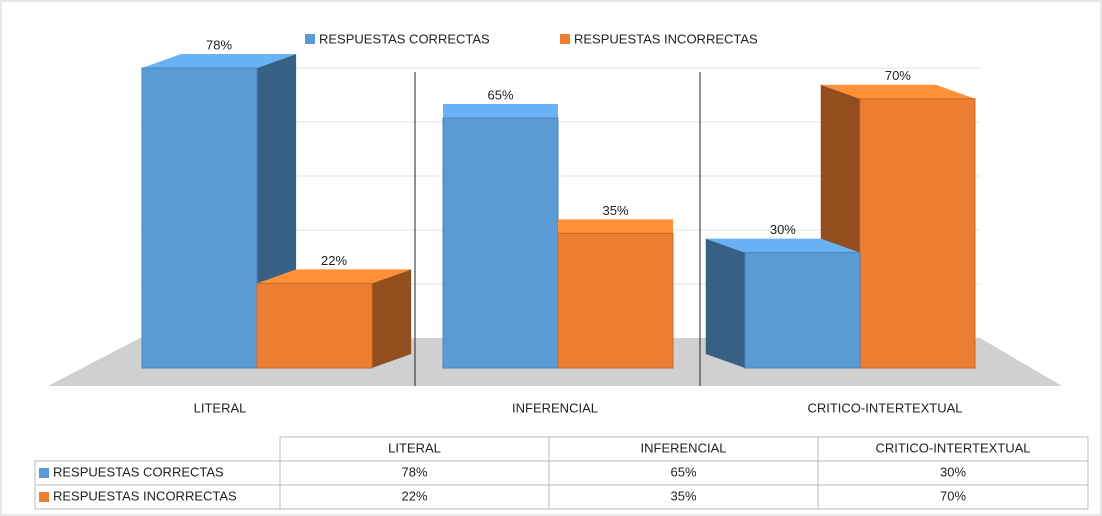 The height and width of the screenshot is (516, 1102). I want to click on data-label: 22%, so click(334, 260).